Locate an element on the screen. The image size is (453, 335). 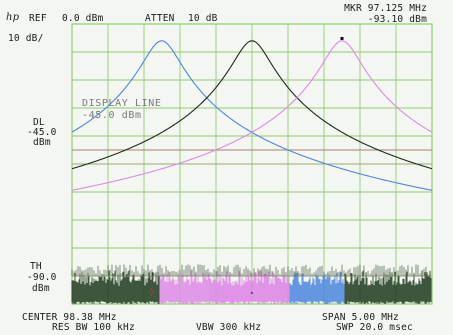
resolution-bandwidth: RES BW 100 kHz is located at coordinates (93, 327).